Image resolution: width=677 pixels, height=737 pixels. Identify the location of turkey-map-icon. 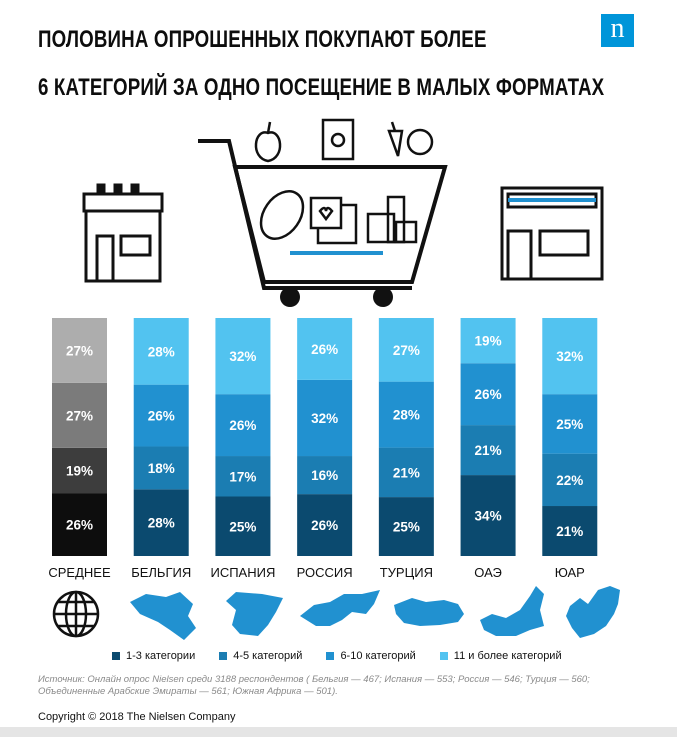
(429, 612).